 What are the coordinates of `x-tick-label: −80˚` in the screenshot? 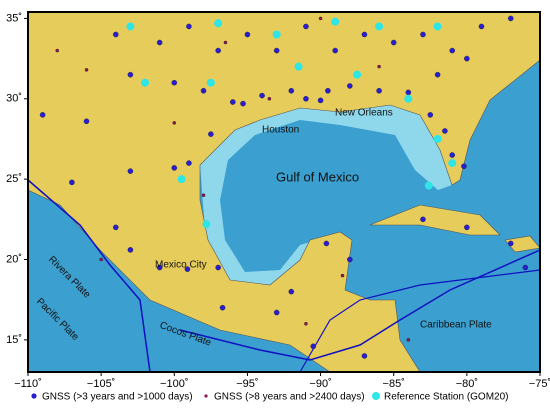 It's located at (467, 384).